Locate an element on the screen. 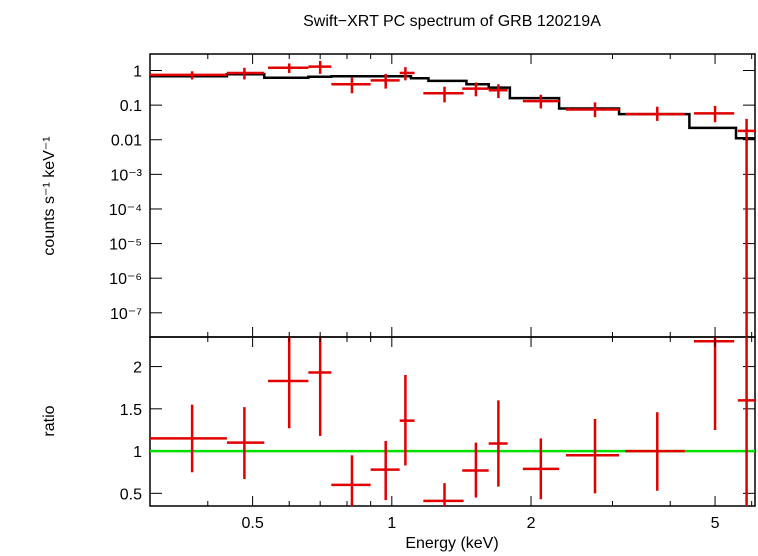 The image size is (758, 556). spectrum-y-tick-label-7: 10⁻⁷ is located at coordinates (126, 314).